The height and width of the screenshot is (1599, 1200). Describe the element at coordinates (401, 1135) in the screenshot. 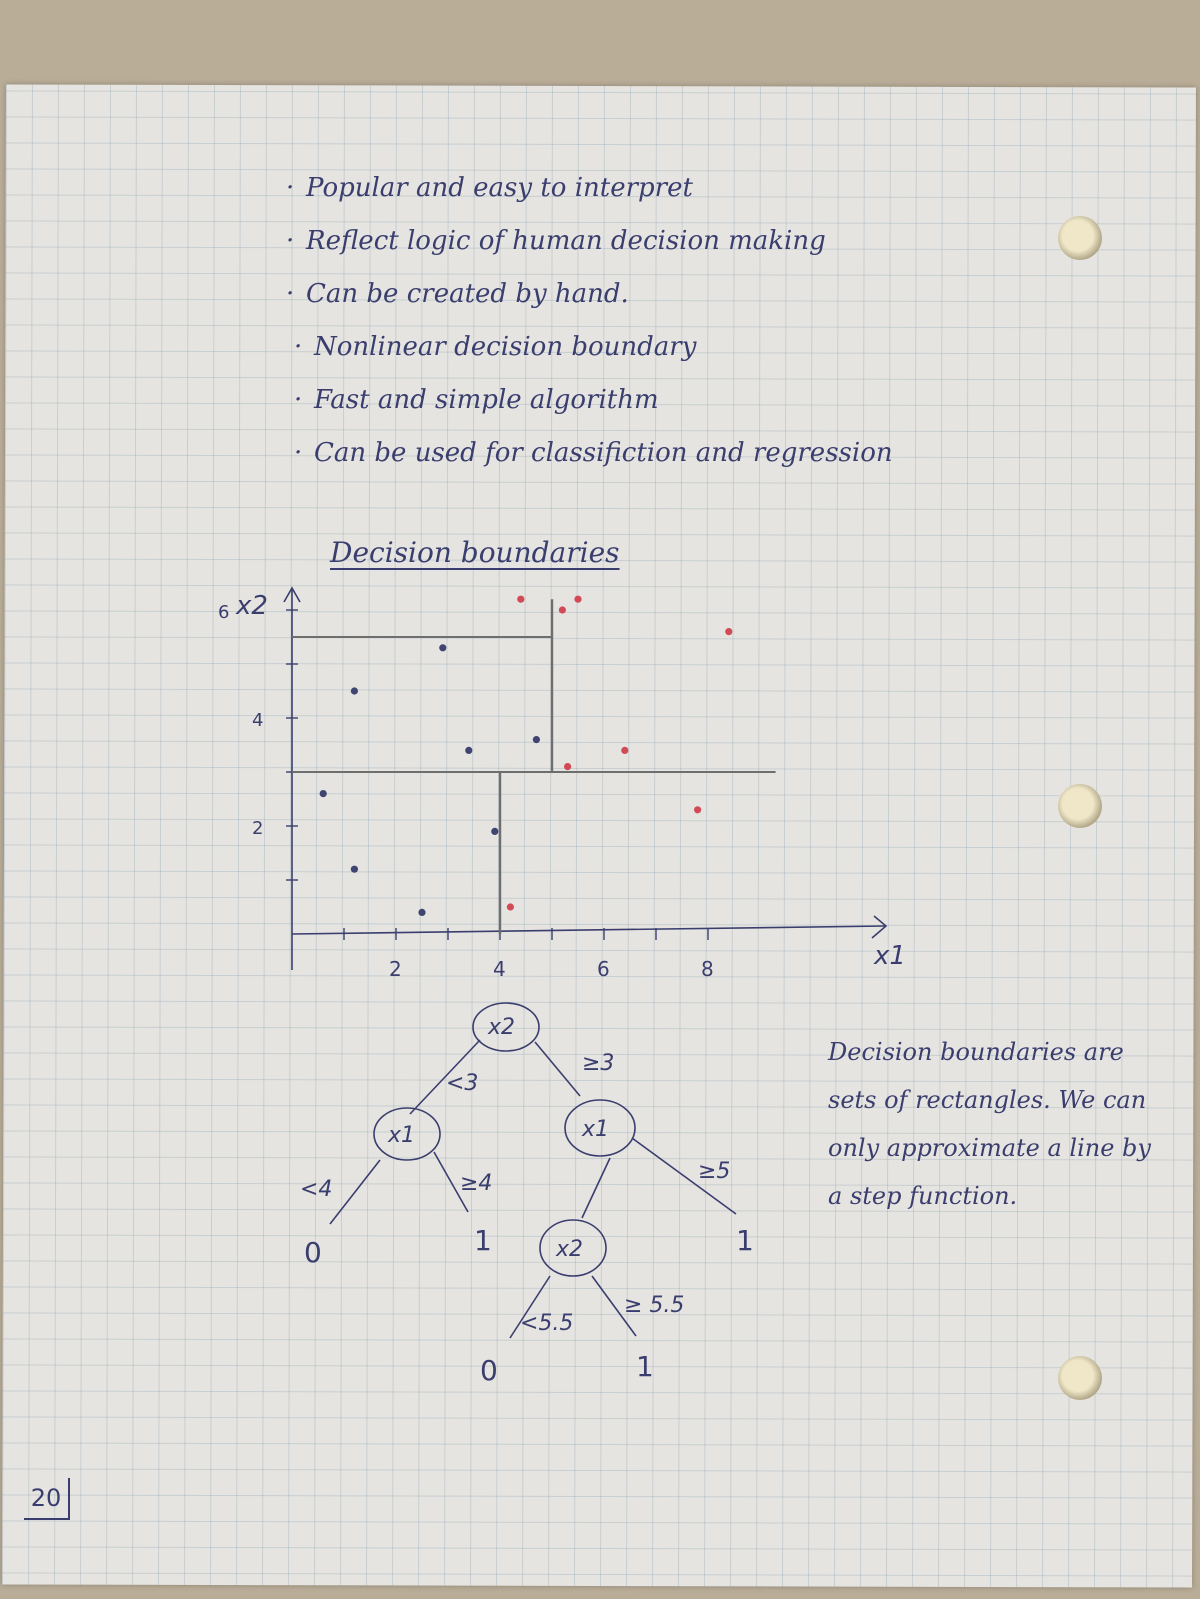

I see `tree-node-left-label: x1` at that location.